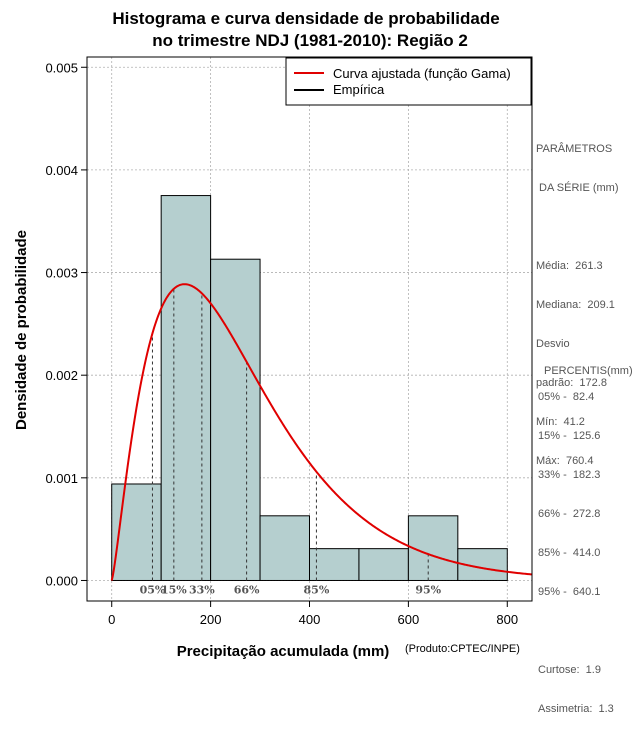 This screenshot has width=640, height=729. What do you see at coordinates (560, 422) in the screenshot?
I see `param-min: Mín: 41.2` at bounding box center [560, 422].